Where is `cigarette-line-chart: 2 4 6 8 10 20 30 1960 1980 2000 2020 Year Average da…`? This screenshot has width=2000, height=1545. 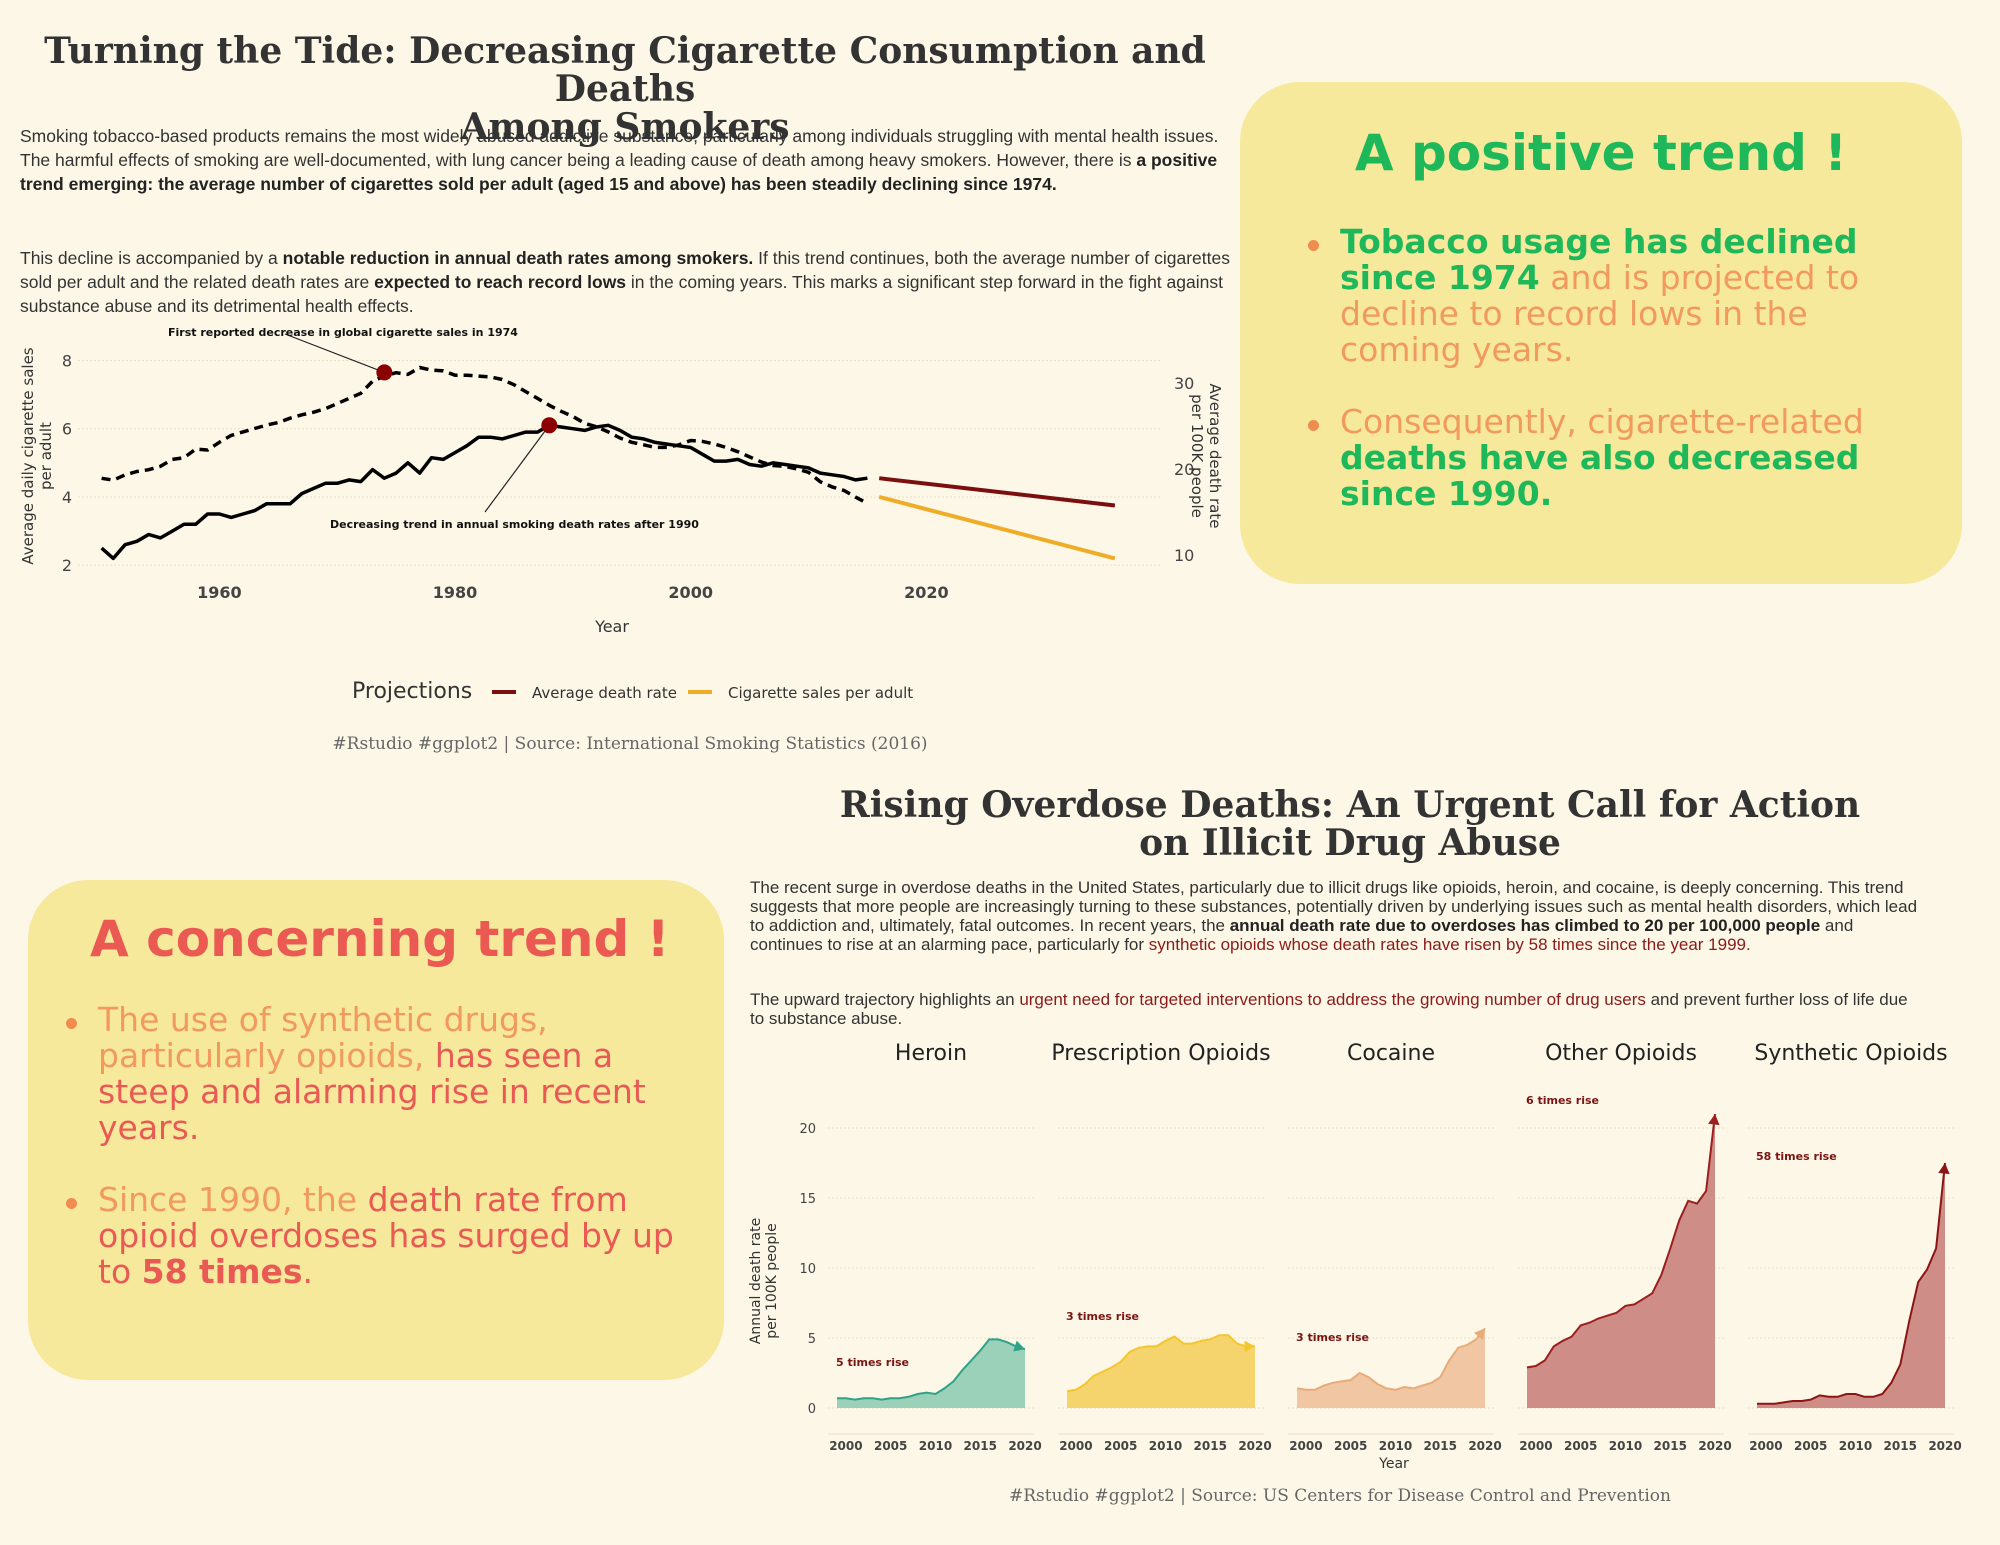
cigarette-line-chart: 2 4 6 8 10 20 30 1960 1980 2000 2020 Year Average da… is located at coordinates (621, 515).